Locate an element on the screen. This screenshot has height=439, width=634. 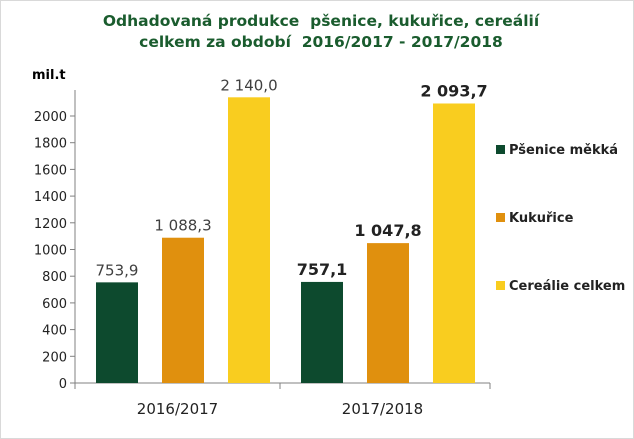
legend-label: Pšenice měkká is located at coordinates (563, 150).